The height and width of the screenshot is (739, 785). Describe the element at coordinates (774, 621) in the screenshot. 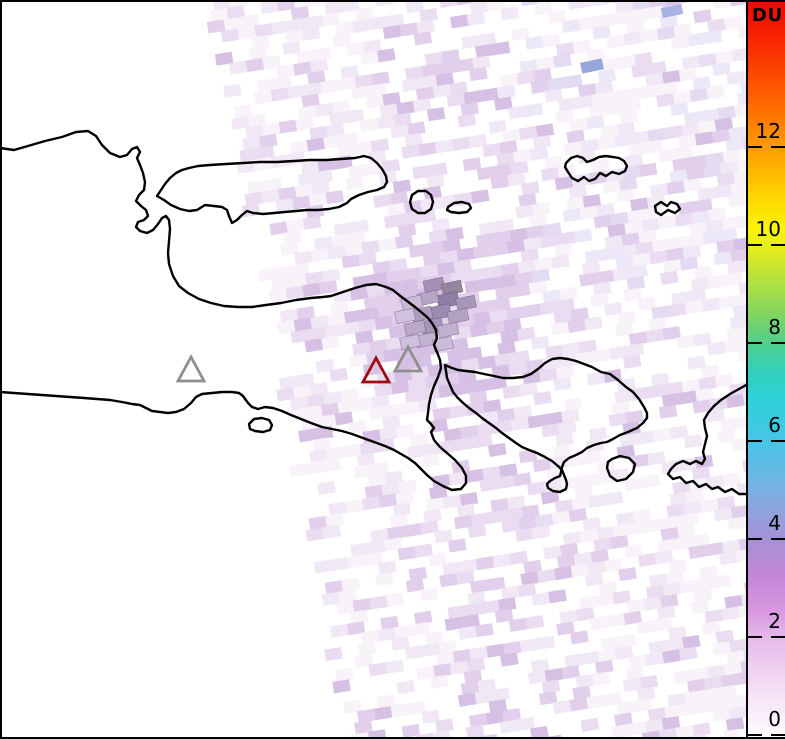

I see `colorbar-tick-label: 2` at that location.